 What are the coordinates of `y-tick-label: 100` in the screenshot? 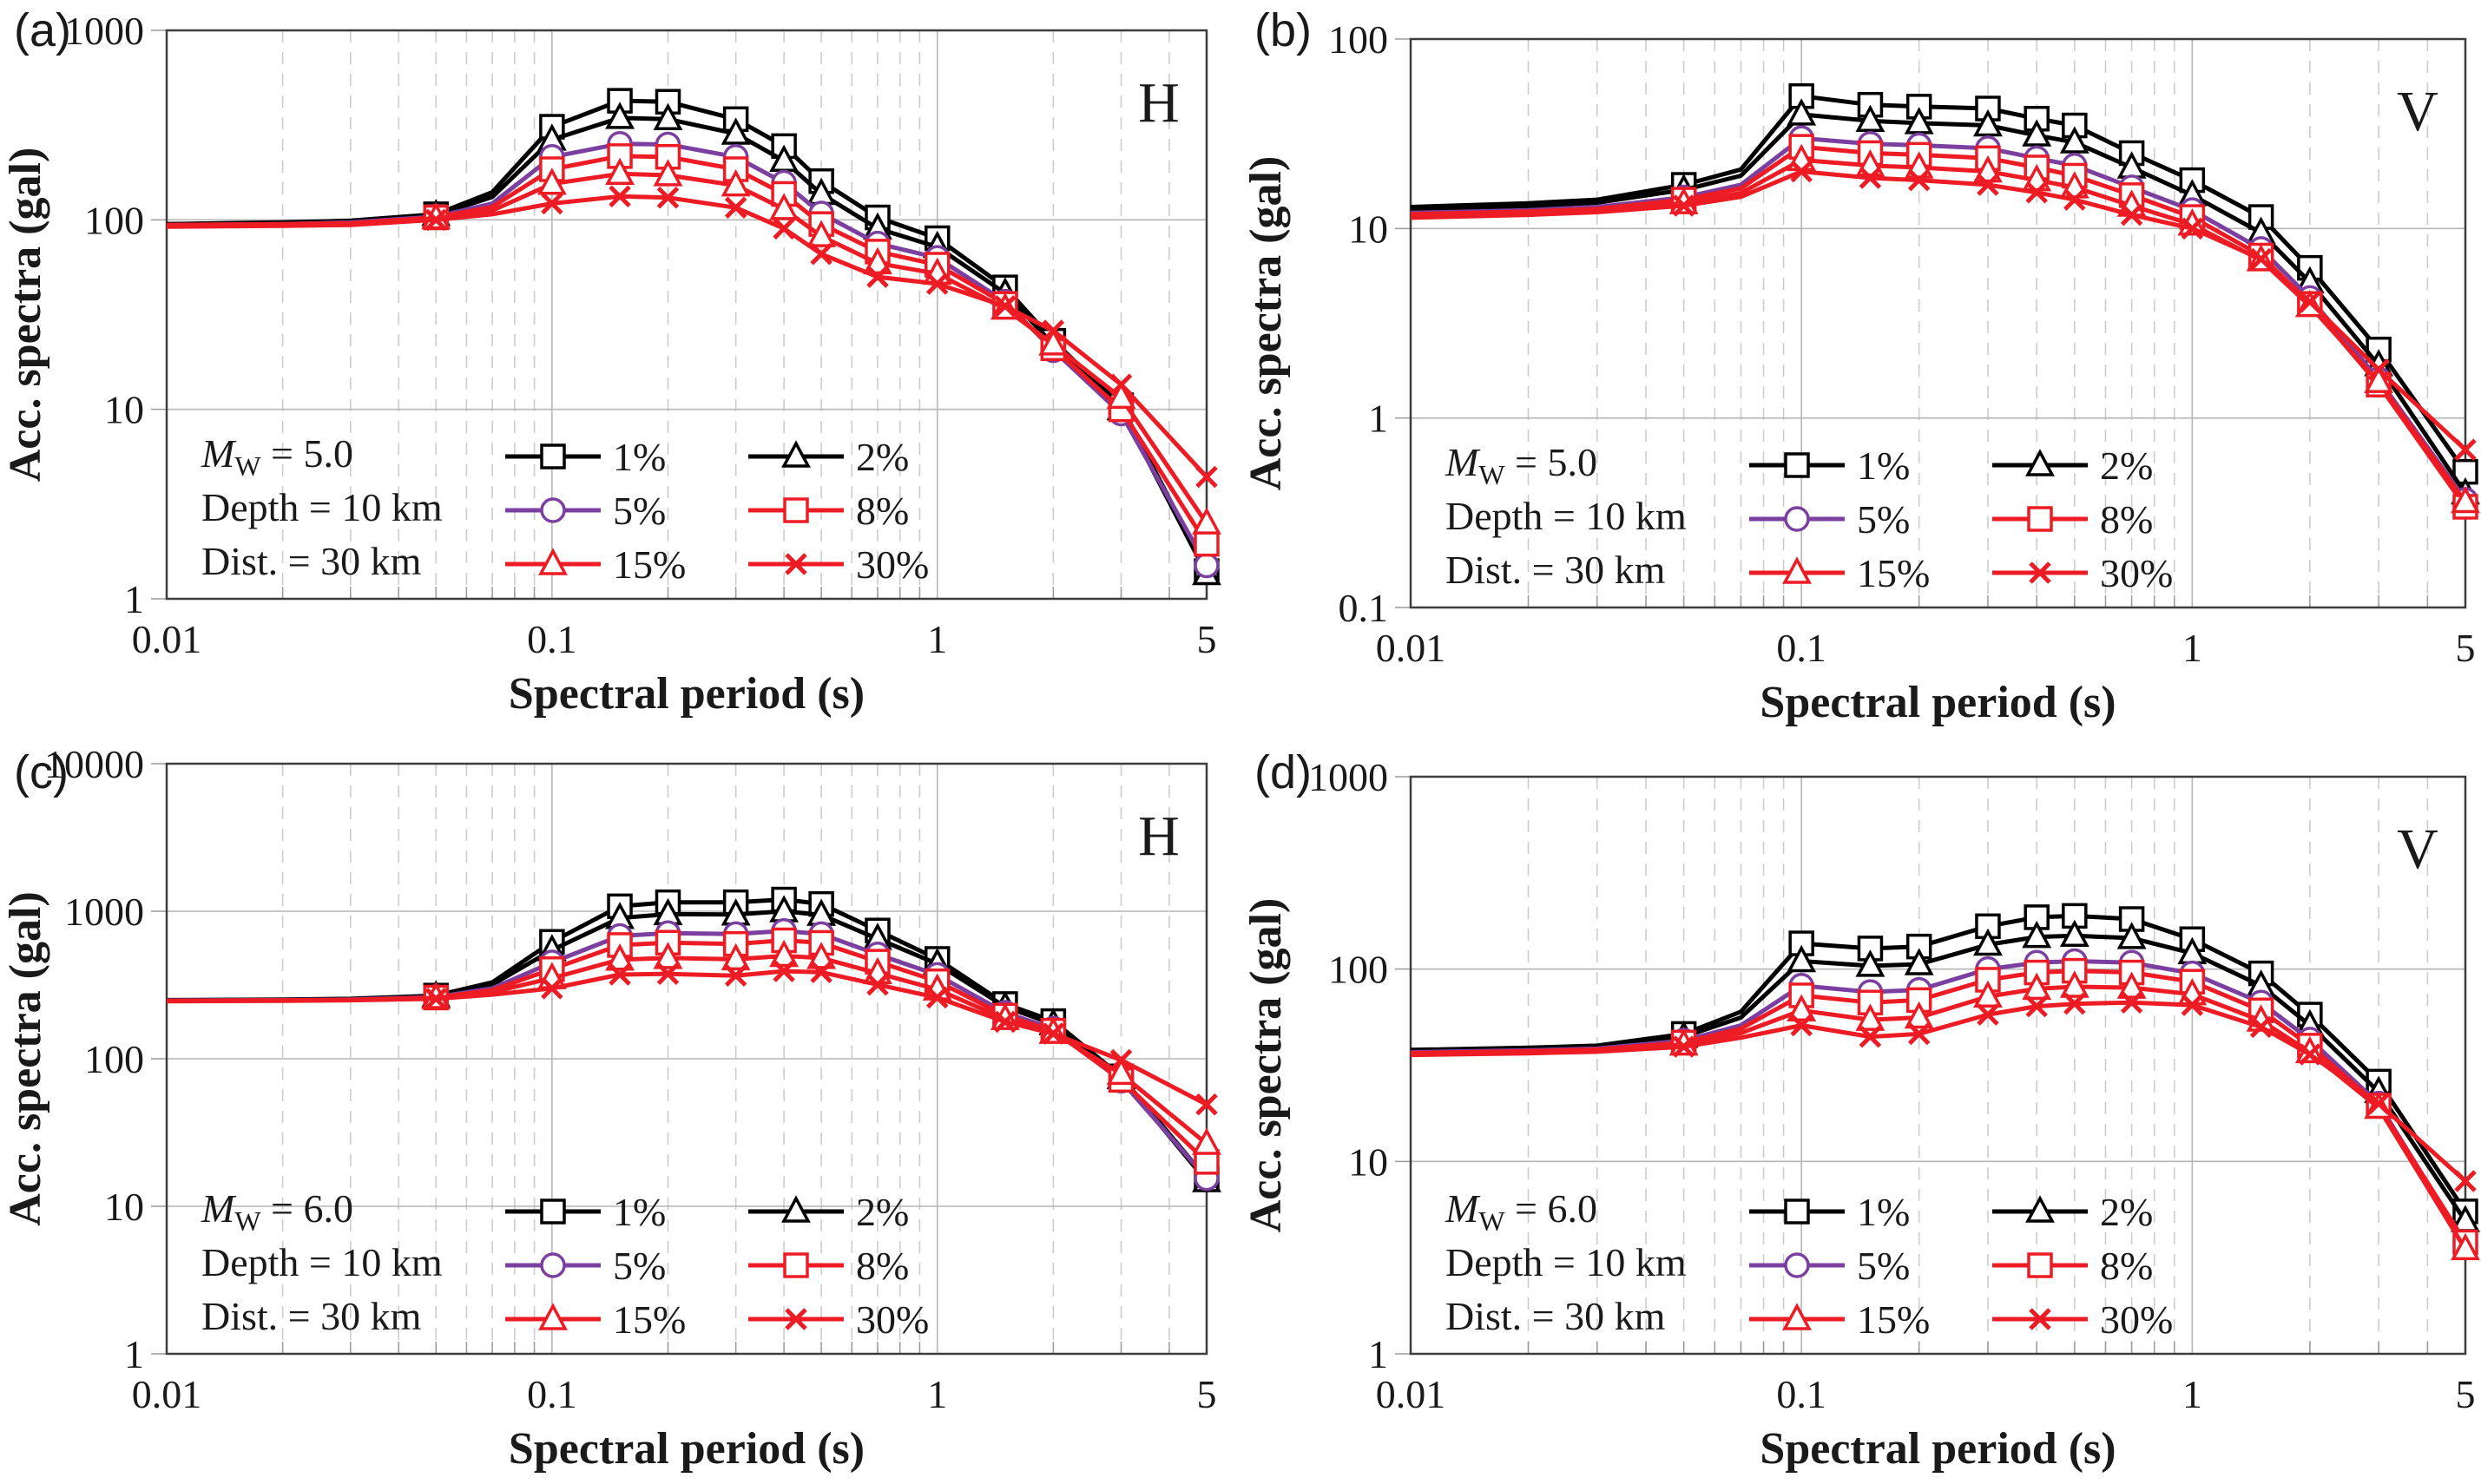 It's located at (114, 220).